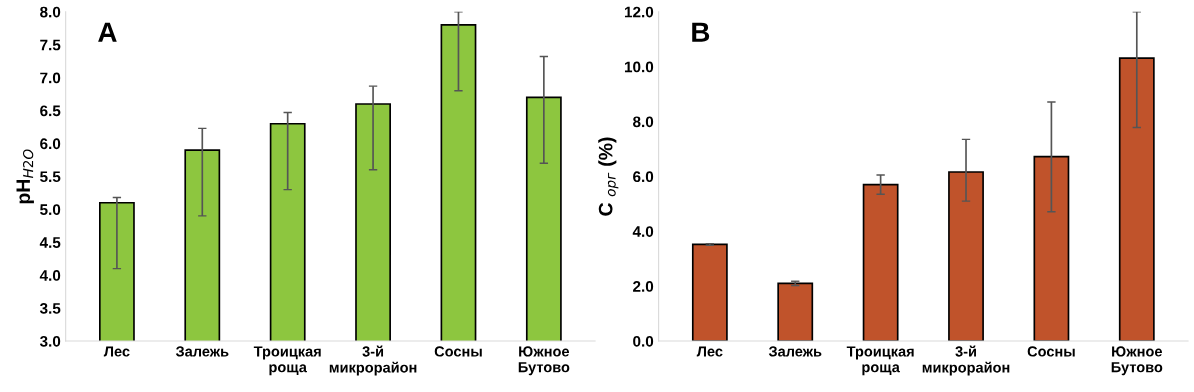 This screenshot has height=392, width=1194. I want to click on y-tick-label: 5.0, so click(50, 210).